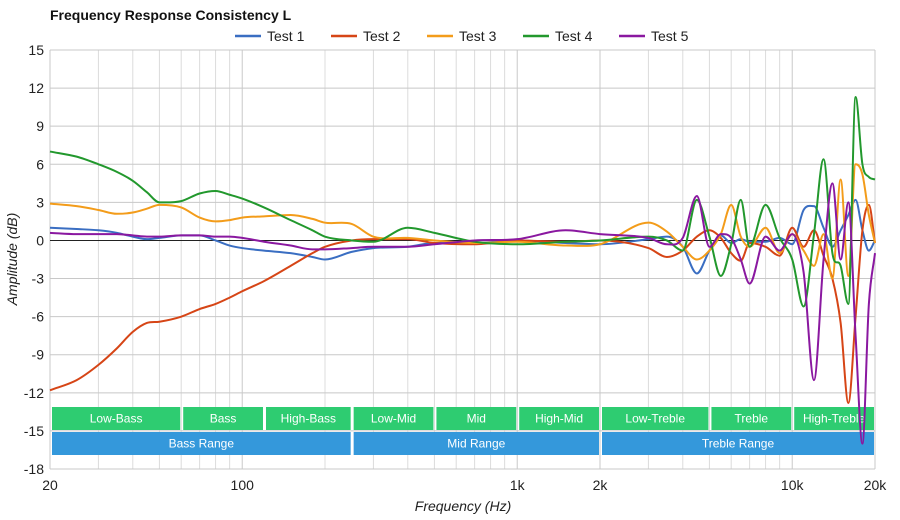  I want to click on x-tick-label: 20k, so click(876, 485).